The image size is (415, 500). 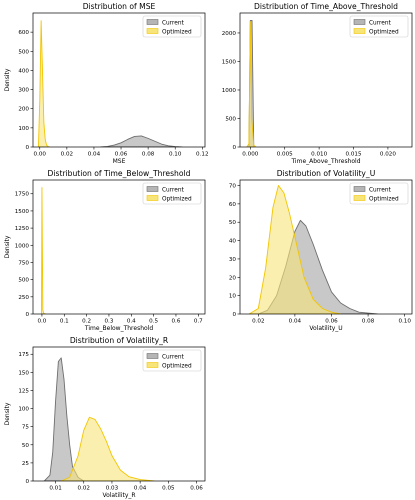 What do you see at coordinates (118, 328) in the screenshot?
I see `x-axis-label: Time_Below_Threshold` at bounding box center [118, 328].